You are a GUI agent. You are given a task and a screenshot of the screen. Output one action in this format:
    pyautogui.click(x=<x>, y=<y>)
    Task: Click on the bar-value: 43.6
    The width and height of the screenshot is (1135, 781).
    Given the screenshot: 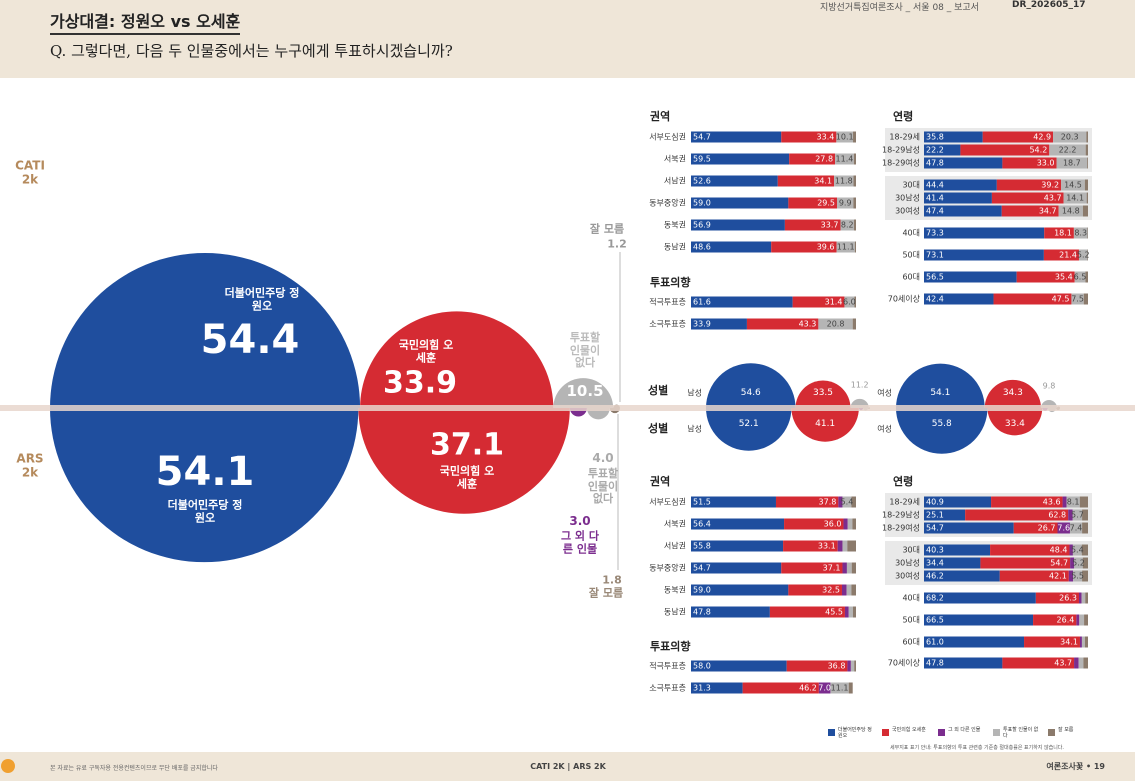 What is the action you would take?
    pyautogui.click(x=1051, y=502)
    